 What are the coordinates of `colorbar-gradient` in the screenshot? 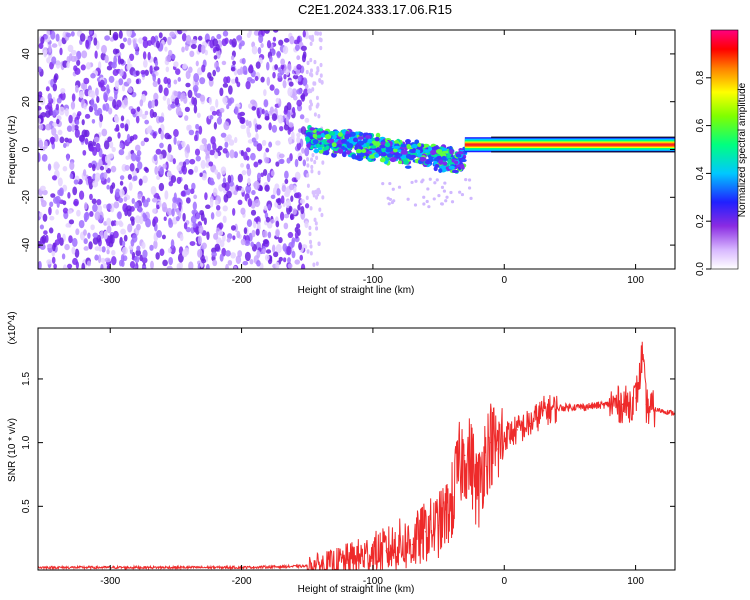 It's located at (724, 149).